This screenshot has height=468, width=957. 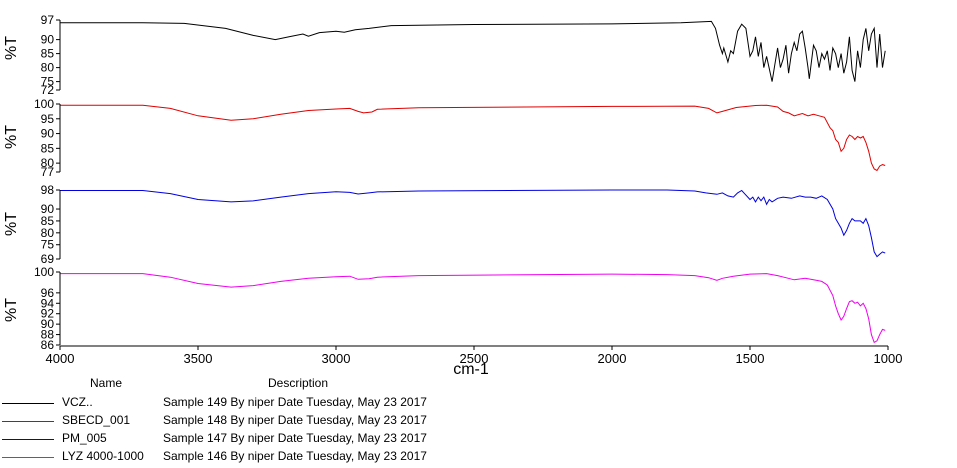 What do you see at coordinates (48, 172) in the screenshot?
I see `y-tick-label: 77` at bounding box center [48, 172].